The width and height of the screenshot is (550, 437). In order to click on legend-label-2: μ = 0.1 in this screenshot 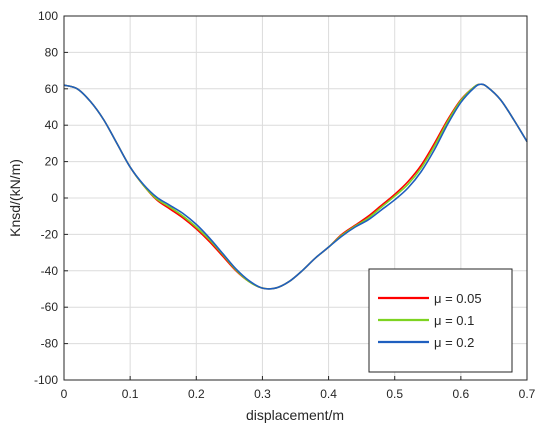, I will do `click(454, 320)`.